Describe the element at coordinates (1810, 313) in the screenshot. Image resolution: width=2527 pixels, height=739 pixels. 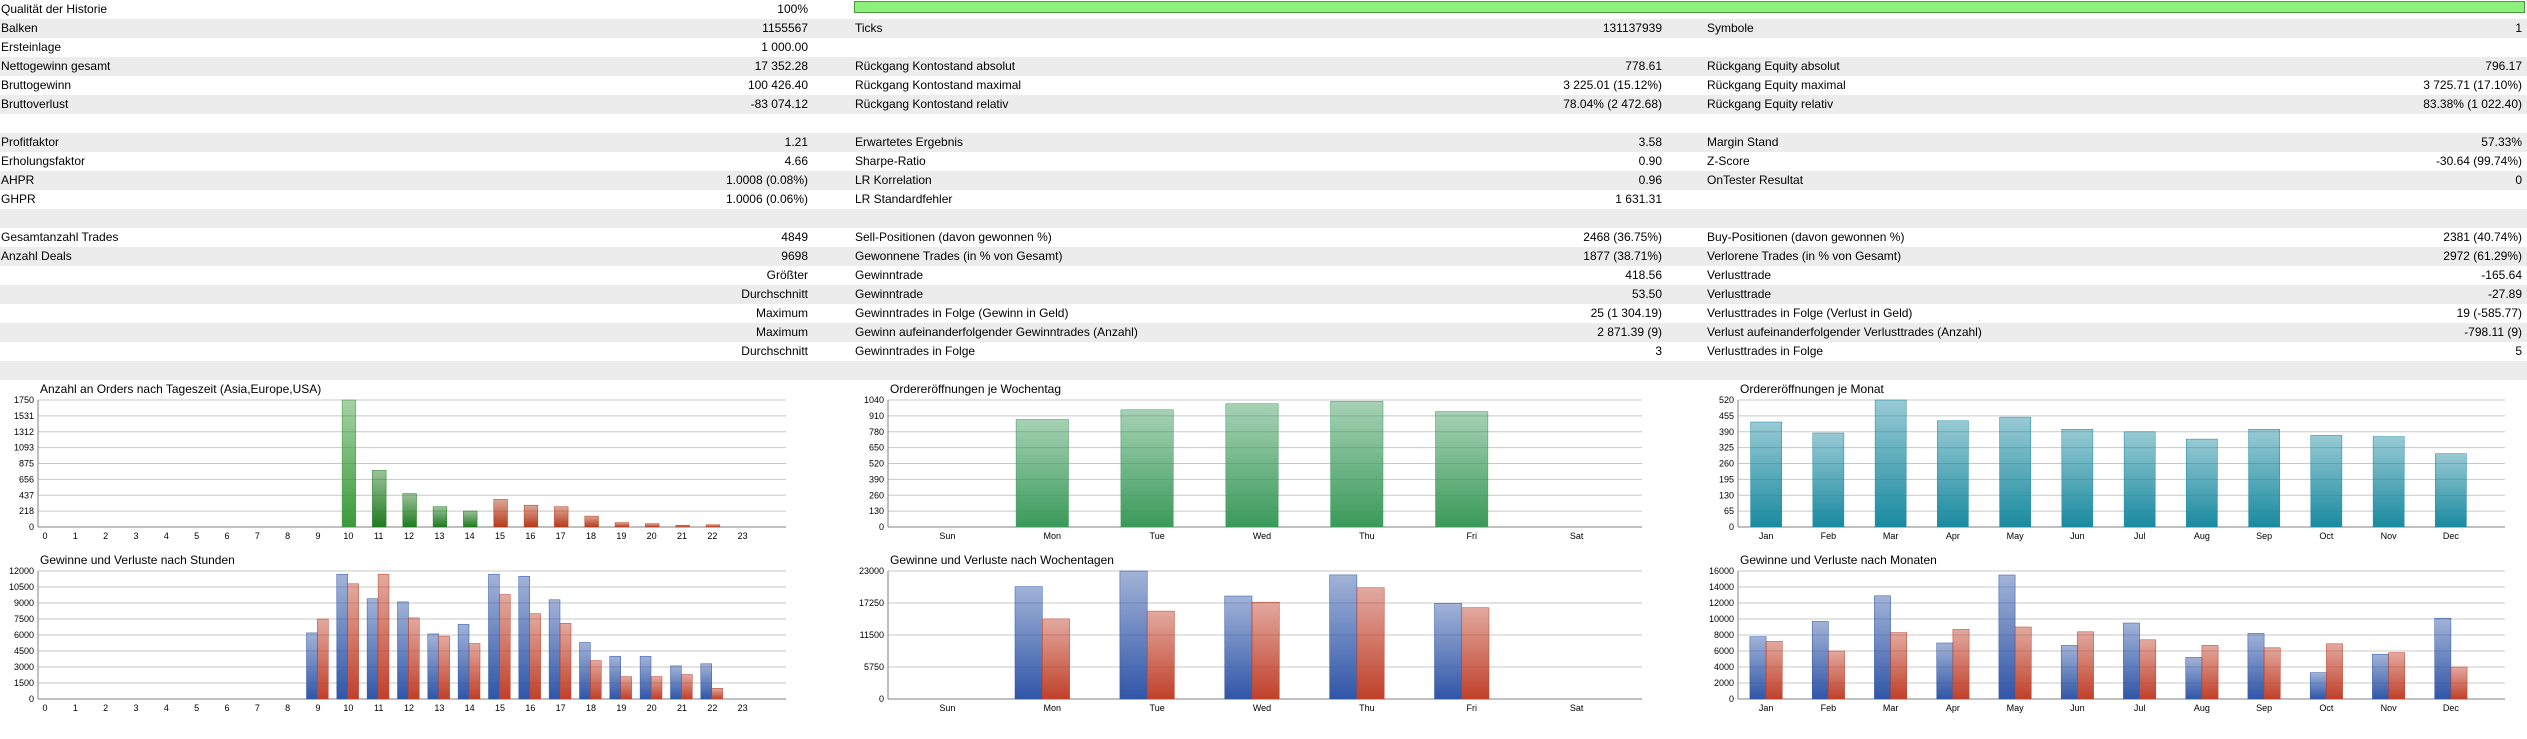
I see `metric-label: Verlusttrades in Folge (Verlust in Geld)` at that location.